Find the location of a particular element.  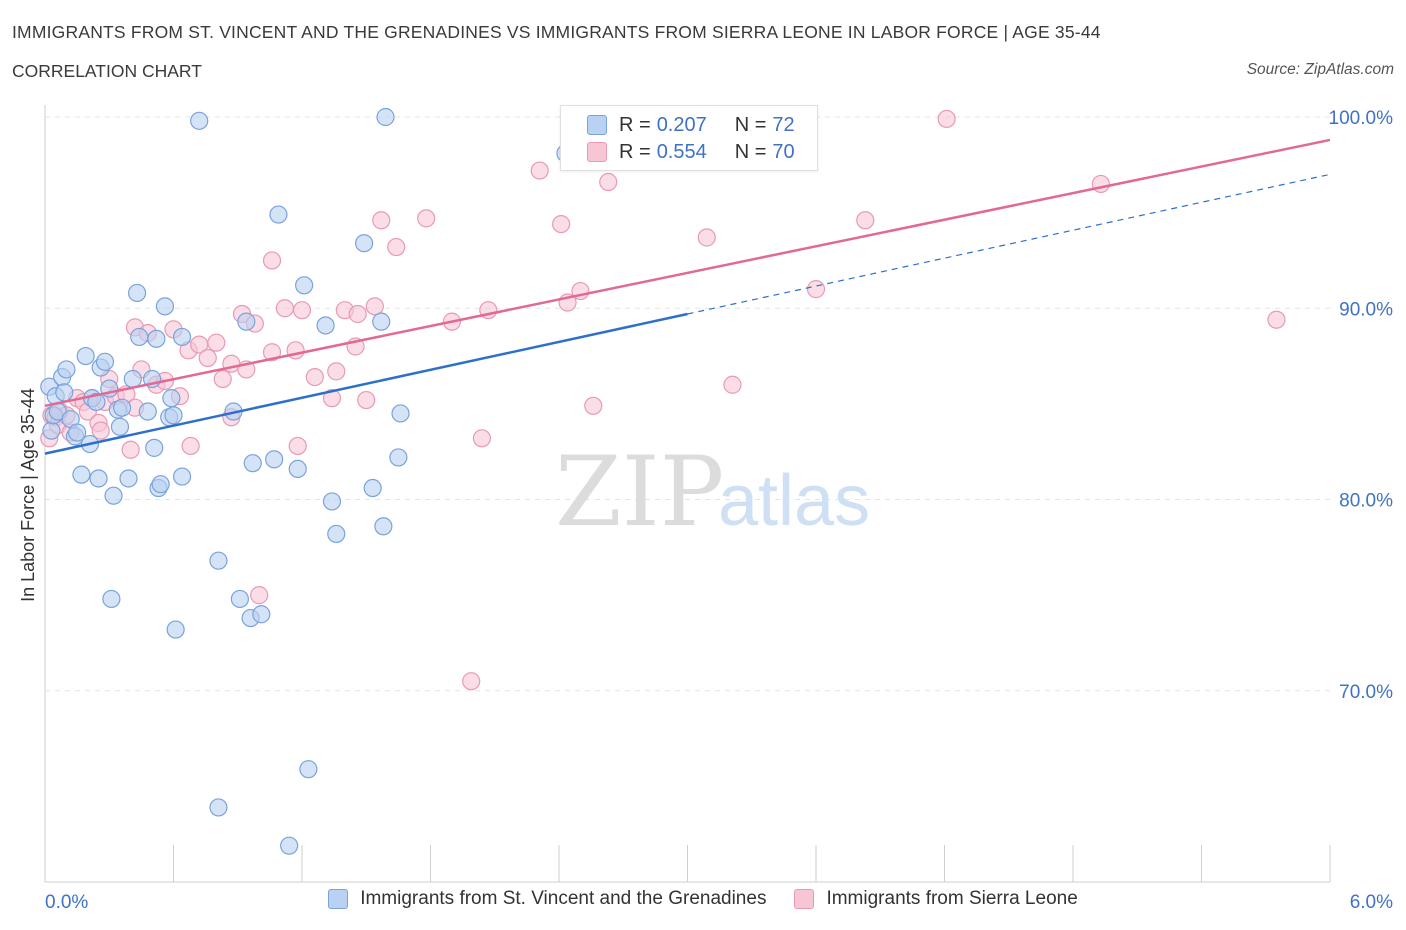

legend-r-value: 0.554 is located at coordinates (681, 151).